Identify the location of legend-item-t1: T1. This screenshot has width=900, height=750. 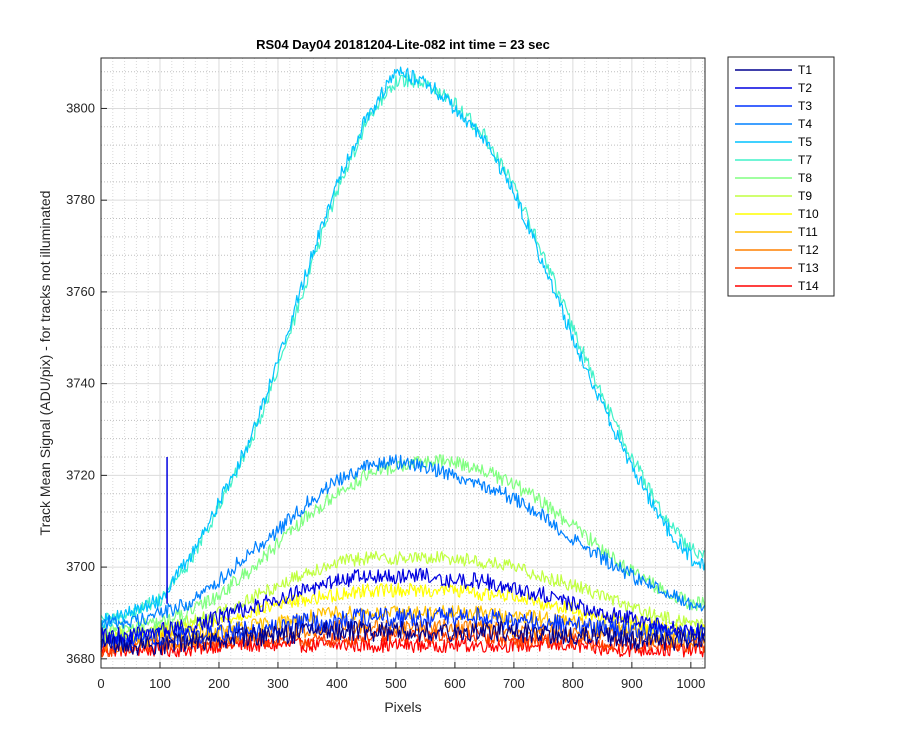
(773, 70).